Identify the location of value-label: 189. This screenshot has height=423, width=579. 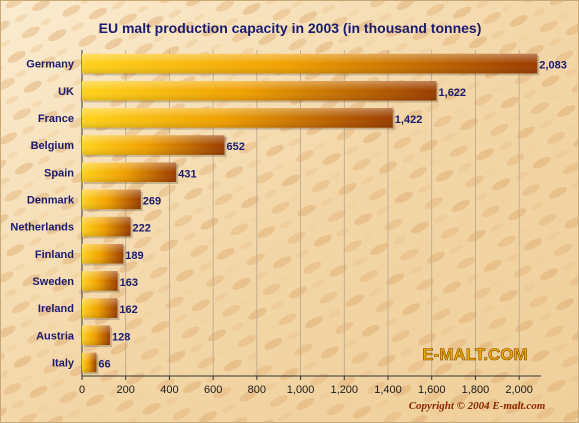
(134, 256).